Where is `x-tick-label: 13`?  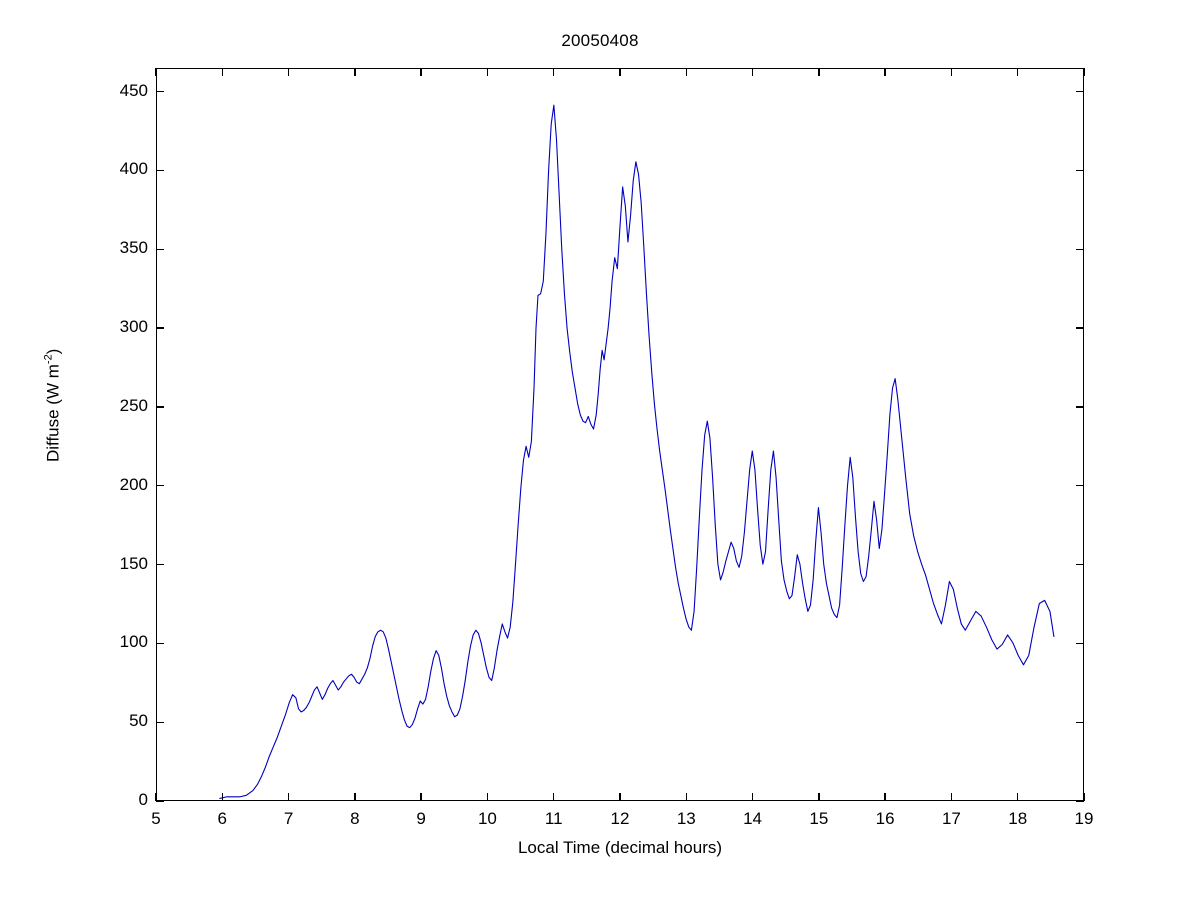
x-tick-label: 13 is located at coordinates (686, 818).